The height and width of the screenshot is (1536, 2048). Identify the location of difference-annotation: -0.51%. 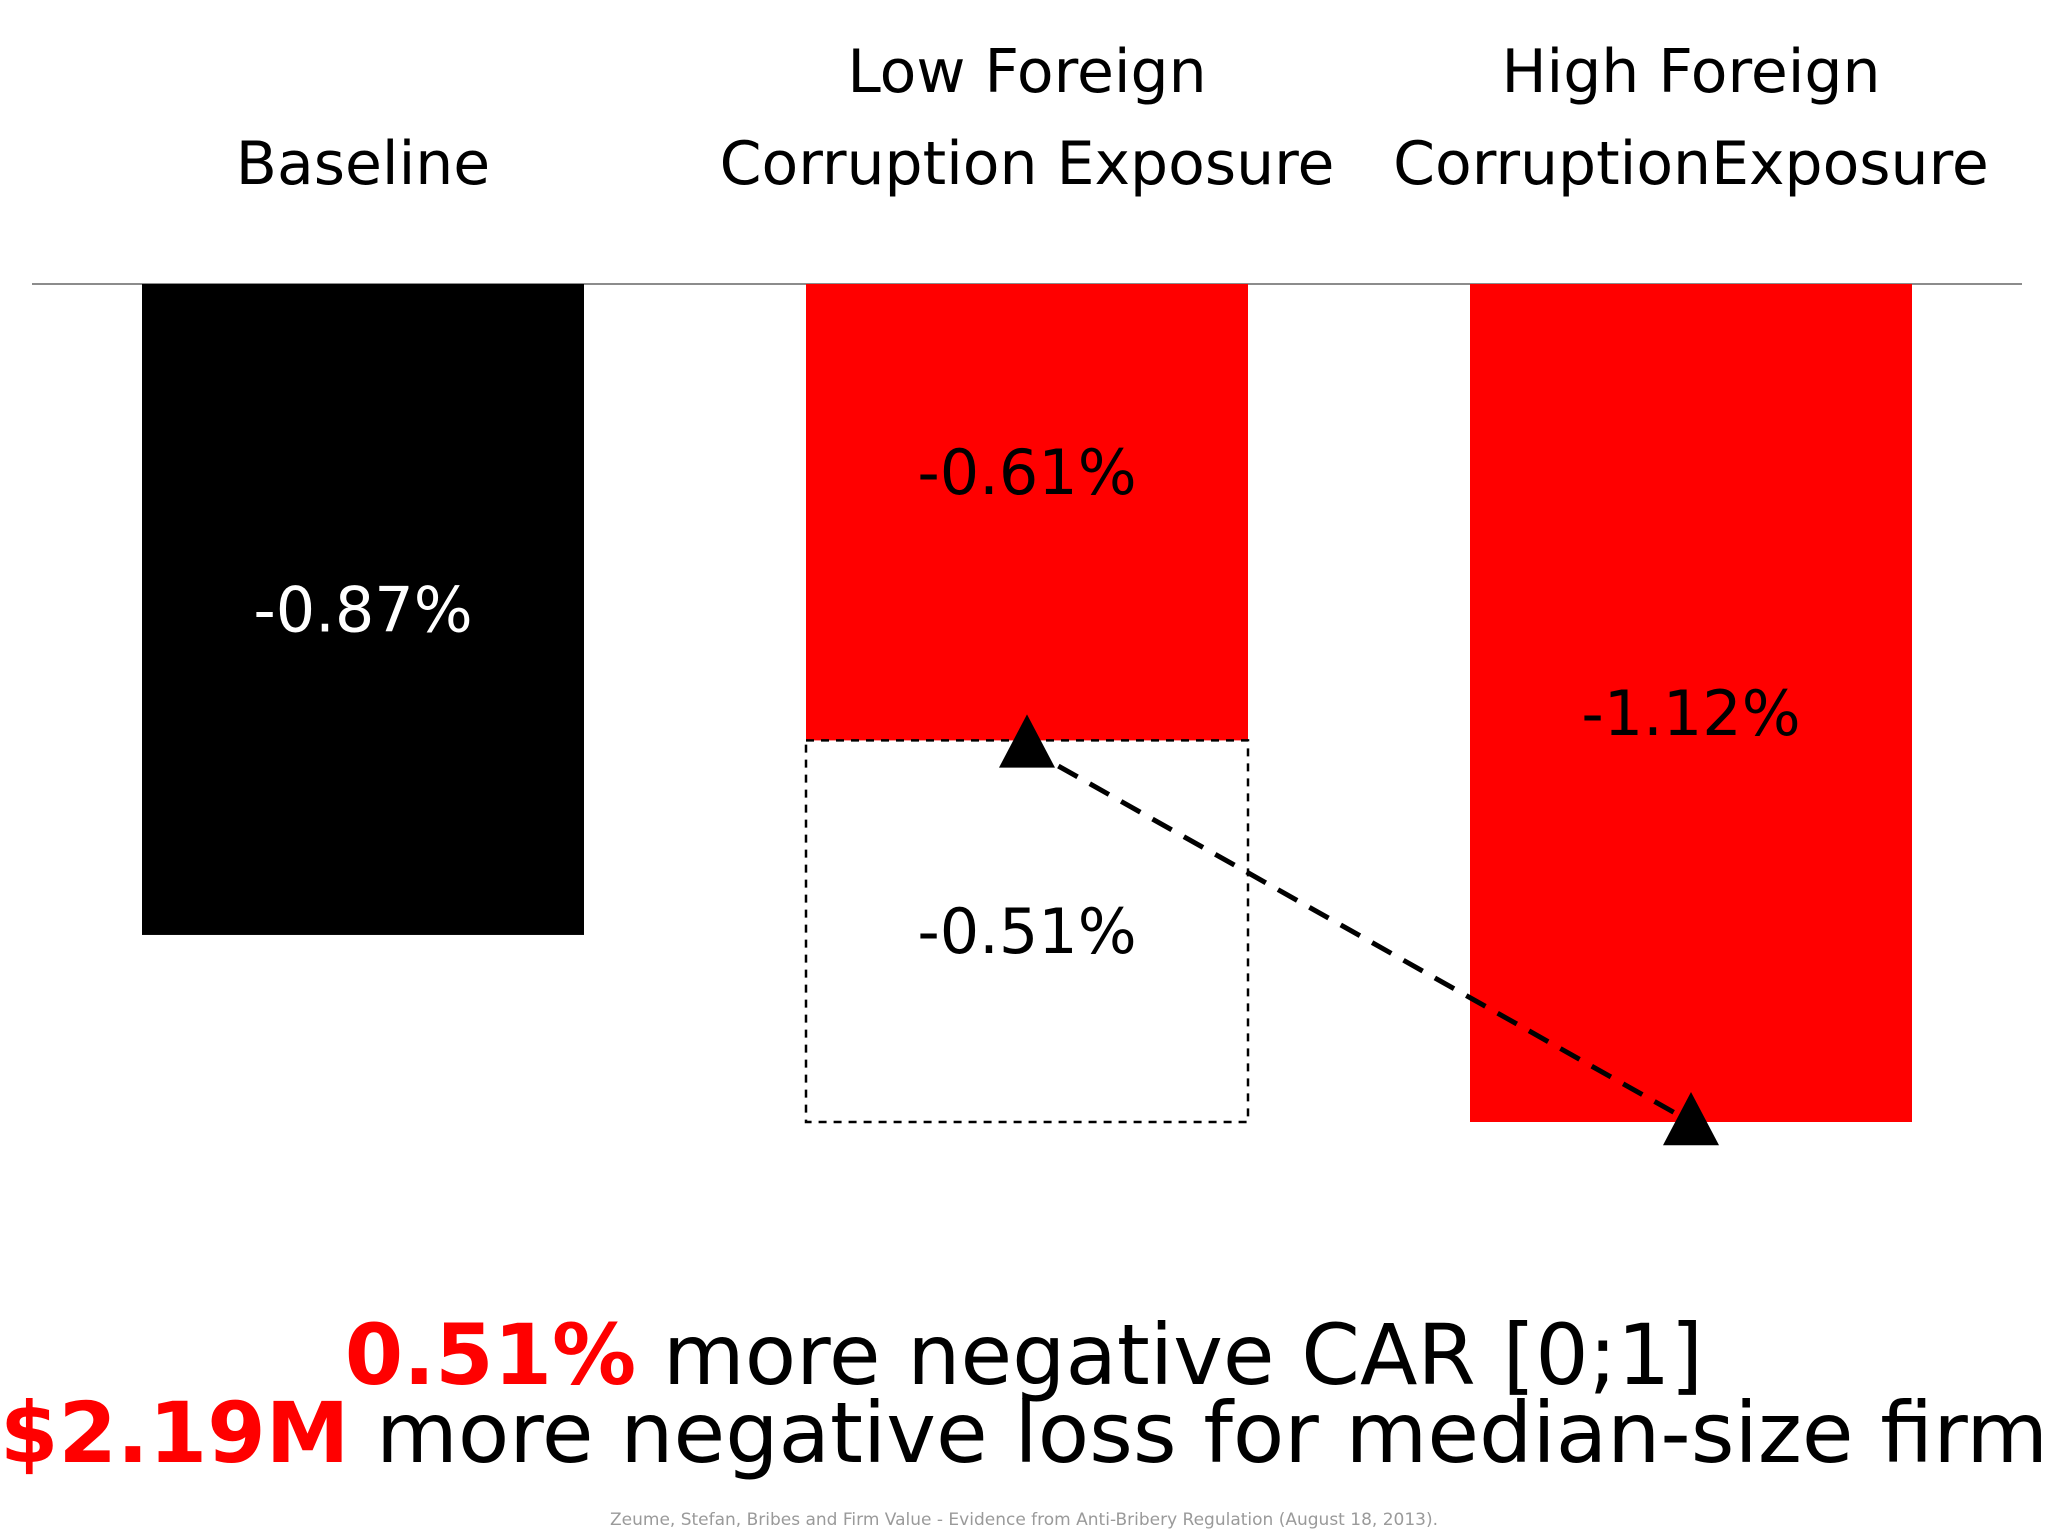
(1261, 930).